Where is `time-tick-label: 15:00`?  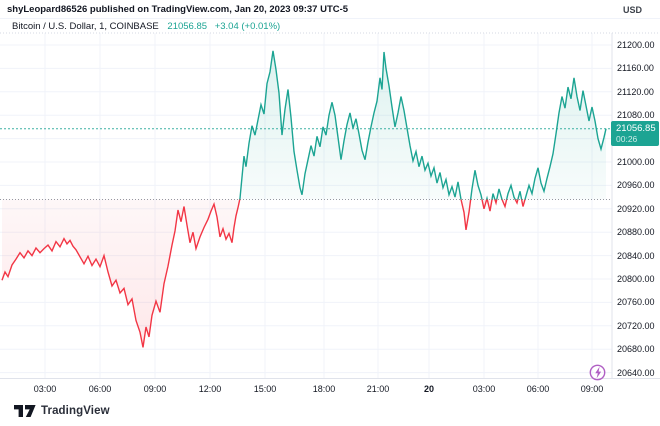 time-tick-label: 15:00 is located at coordinates (265, 389).